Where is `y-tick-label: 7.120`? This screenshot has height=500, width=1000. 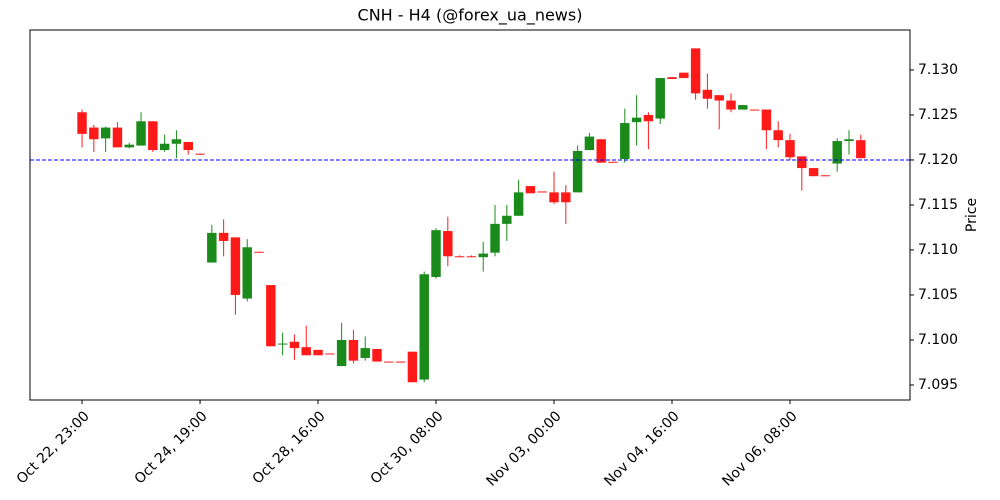 y-tick-label: 7.120 is located at coordinates (938, 160).